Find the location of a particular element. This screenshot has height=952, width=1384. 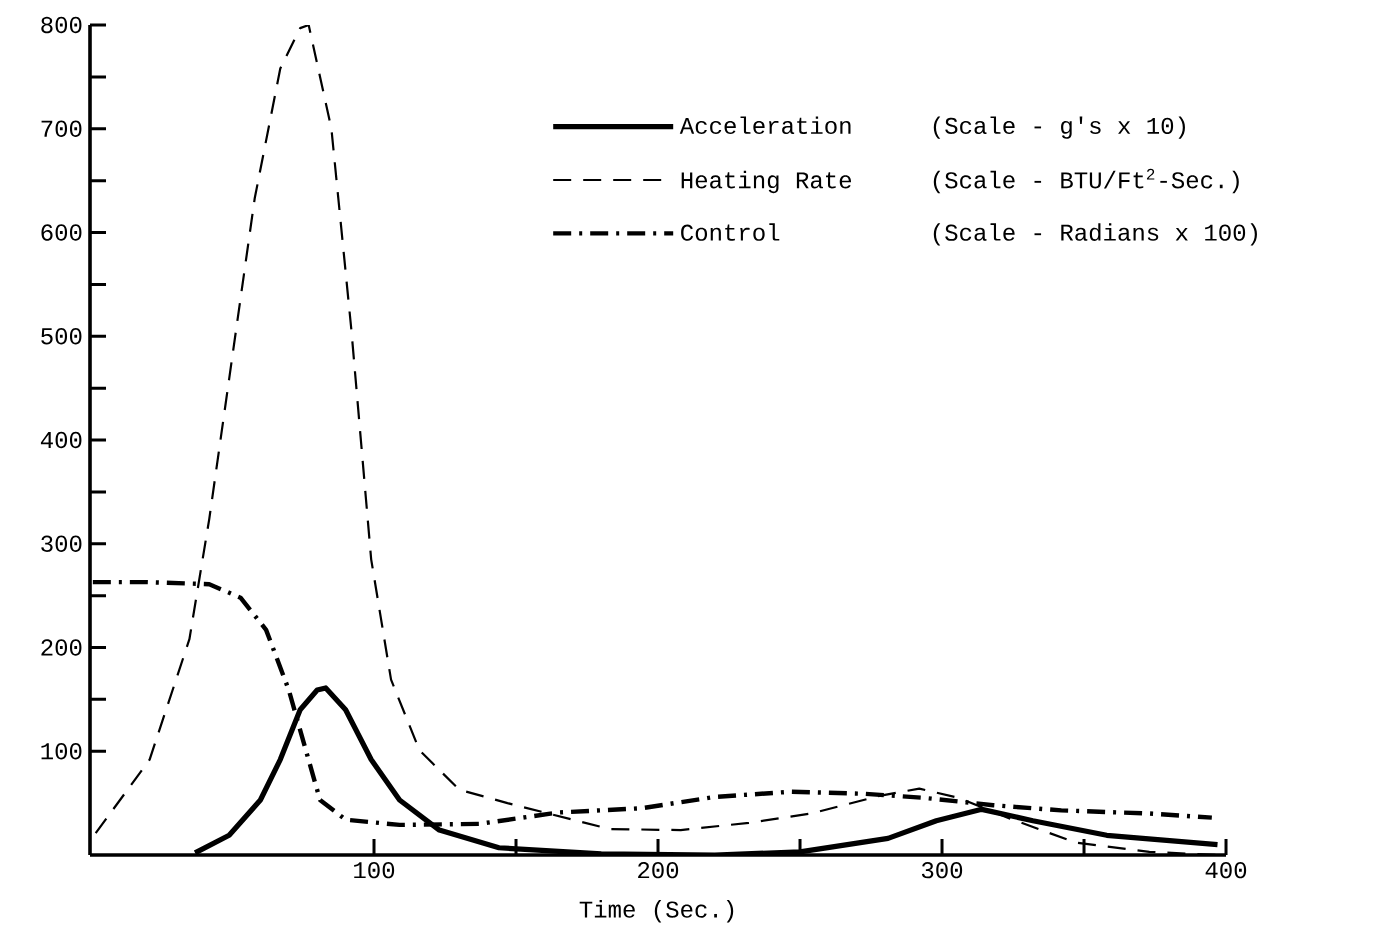

y-tick-label: 200 is located at coordinates (61, 647).